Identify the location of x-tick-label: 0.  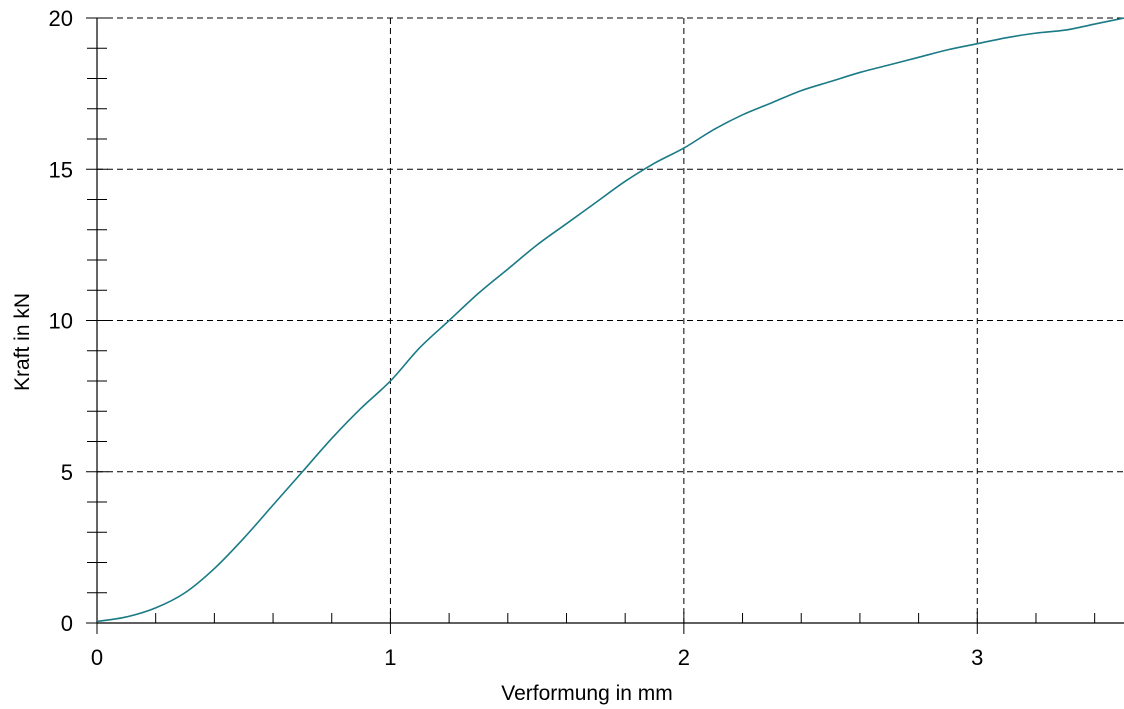
(97, 657).